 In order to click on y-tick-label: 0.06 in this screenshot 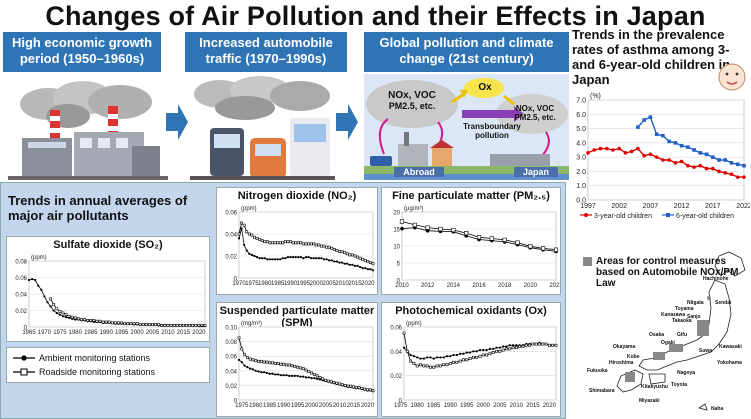, I will do `click(21, 279)`.